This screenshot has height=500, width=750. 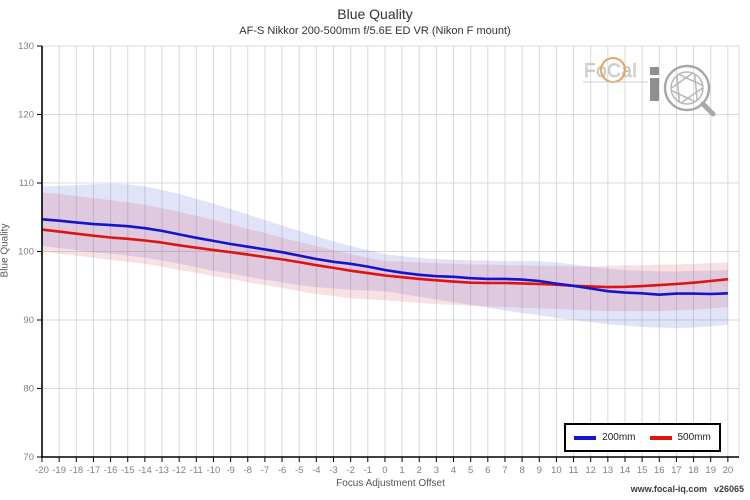 What do you see at coordinates (28, 457) in the screenshot?
I see `svg-text: 70` at bounding box center [28, 457].